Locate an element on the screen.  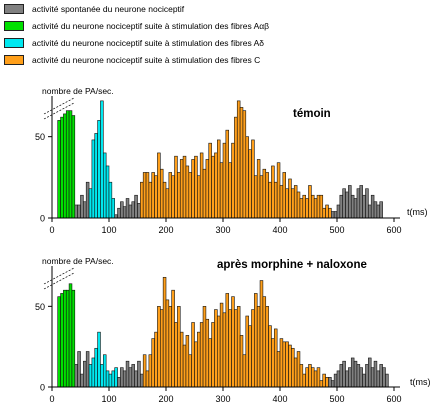
legend-swatch-gray is located at coordinates (14, 9).